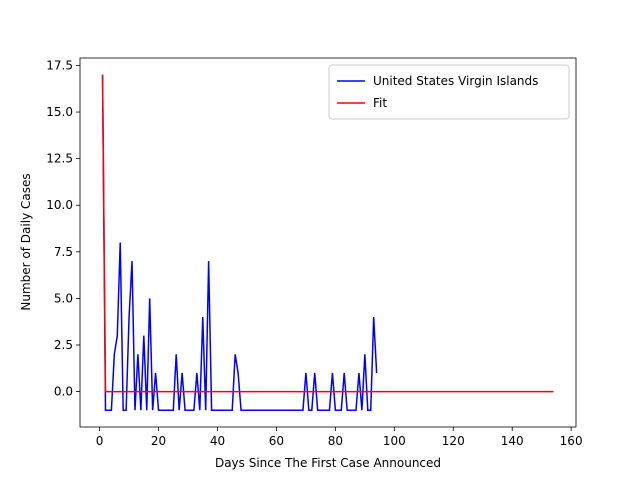 The width and height of the screenshot is (640, 480). I want to click on x-tick-label: 60, so click(276, 441).